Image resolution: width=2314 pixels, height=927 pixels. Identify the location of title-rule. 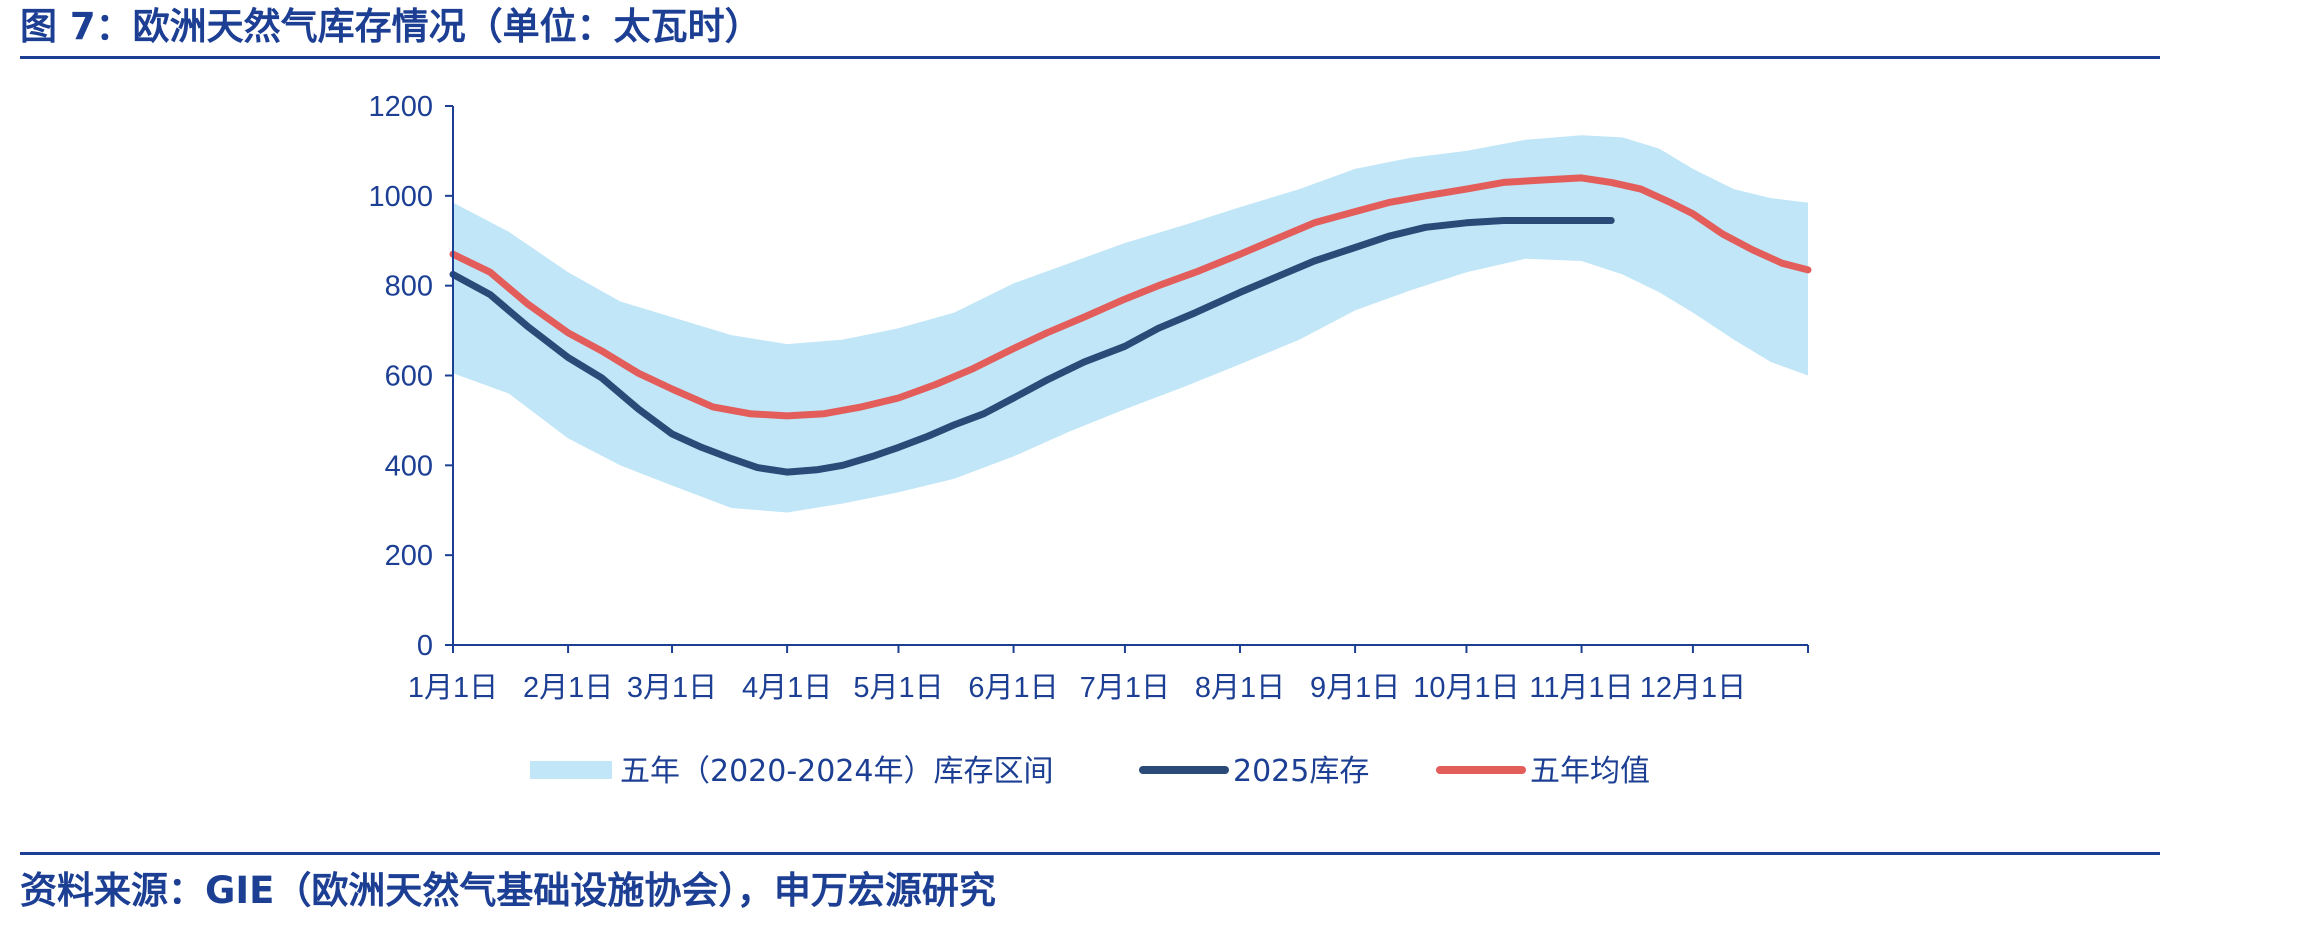
(1090, 57).